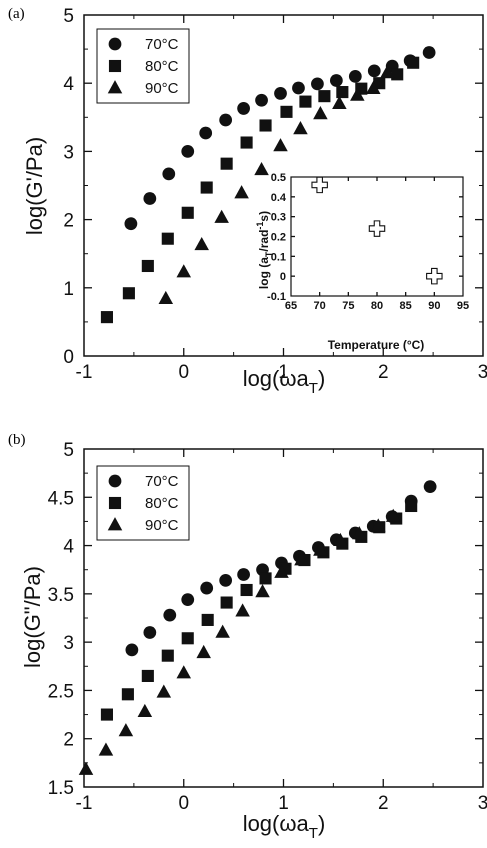 The height and width of the screenshot is (848, 487). What do you see at coordinates (278, 178) in the screenshot?
I see `y-tick-label: 0.5` at bounding box center [278, 178].